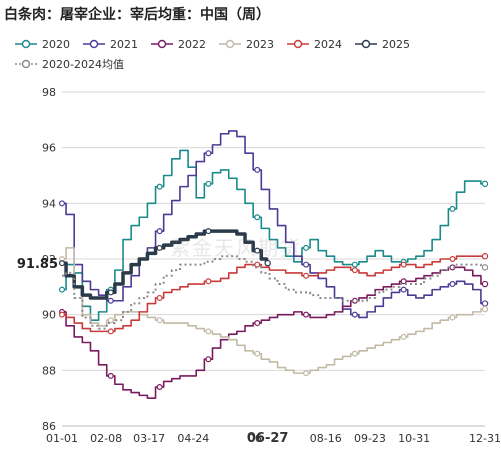 This screenshot has width=501, height=451. Describe the element at coordinates (83, 64) in the screenshot. I see `legend-label: 2020-2024均值` at that location.